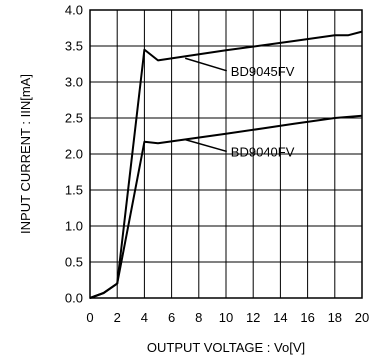  What do you see at coordinates (144, 317) in the screenshot?
I see `x-tick-label: 4` at bounding box center [144, 317].